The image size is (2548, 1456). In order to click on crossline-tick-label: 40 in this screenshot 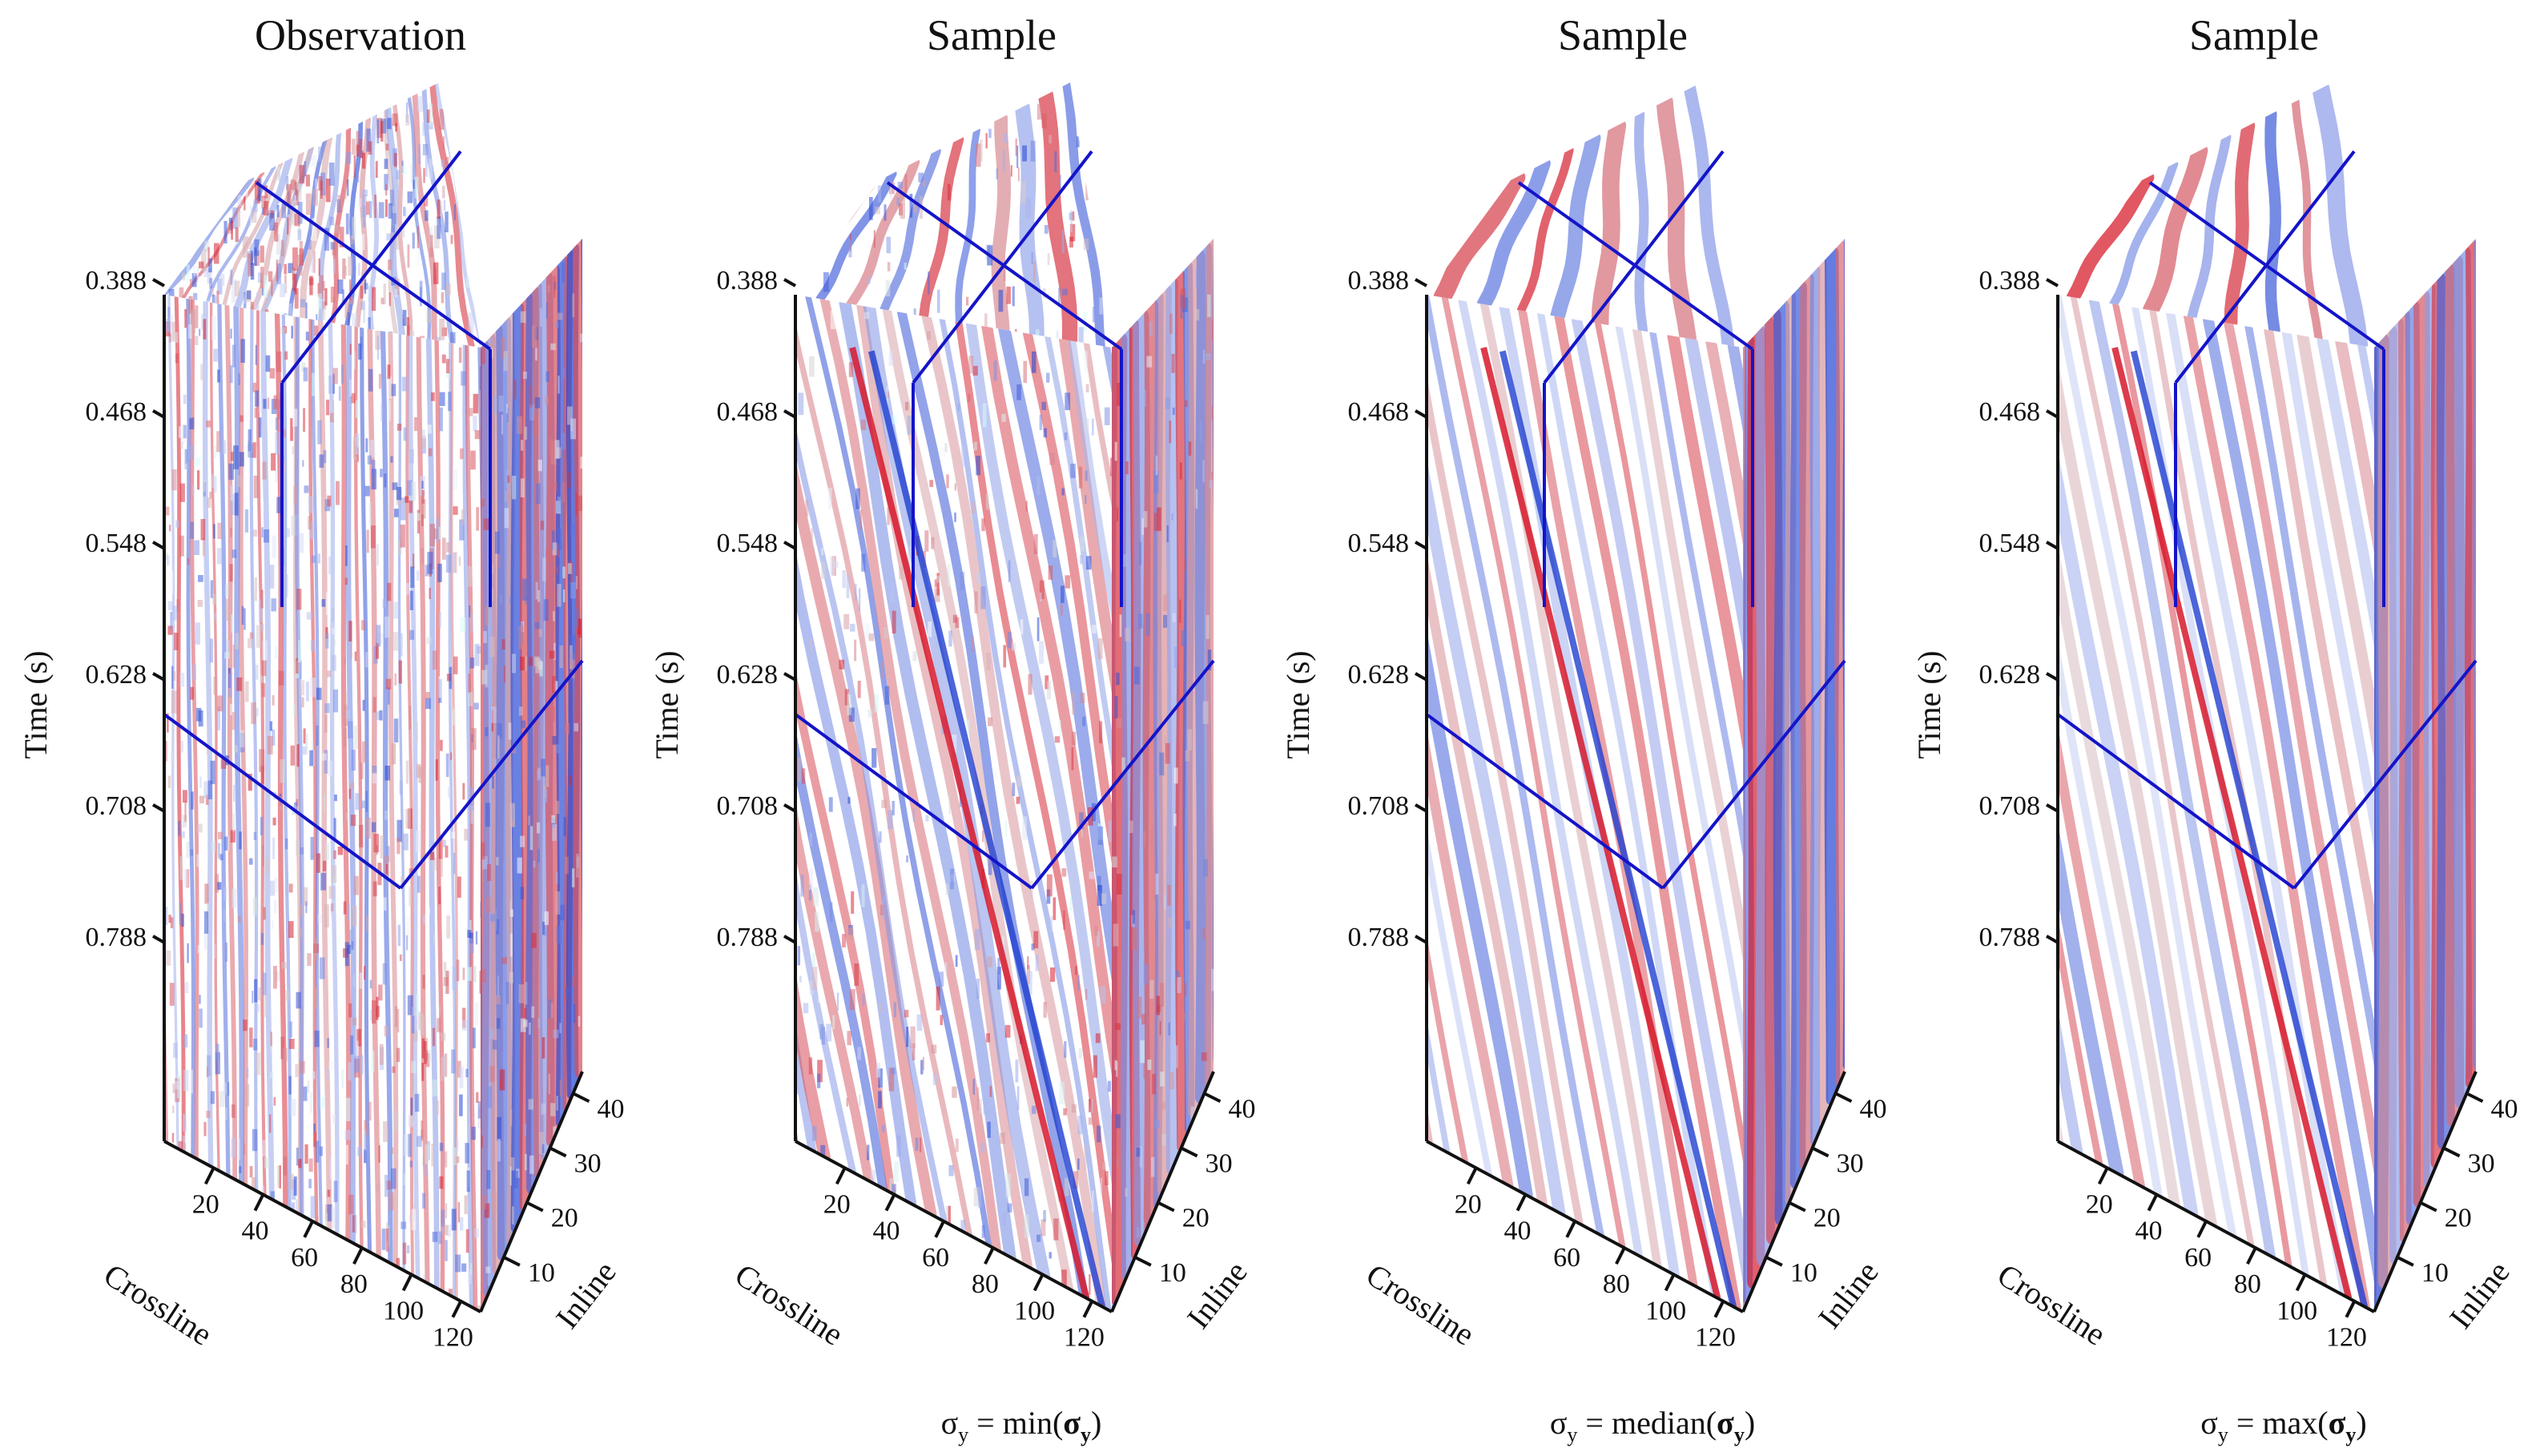, I will do `click(1517, 1231)`.